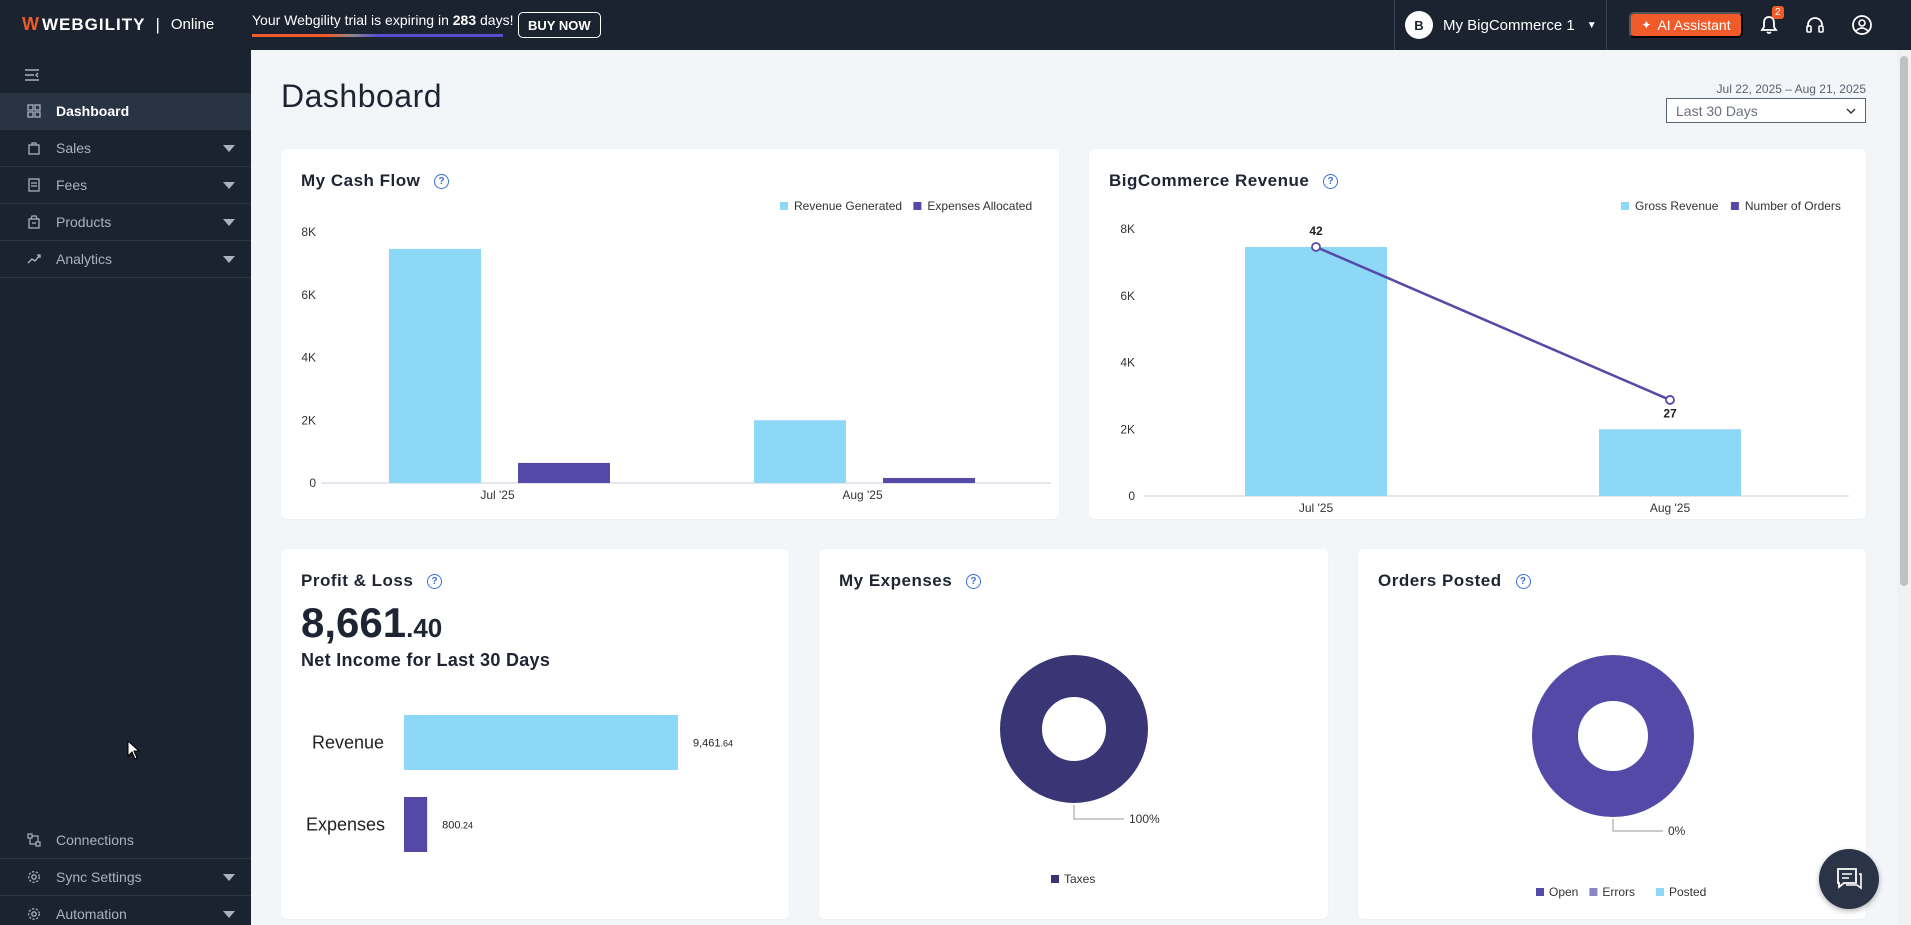 The height and width of the screenshot is (925, 1911). What do you see at coordinates (1793, 206) in the screenshot?
I see `legend-label: Number of Orders` at bounding box center [1793, 206].